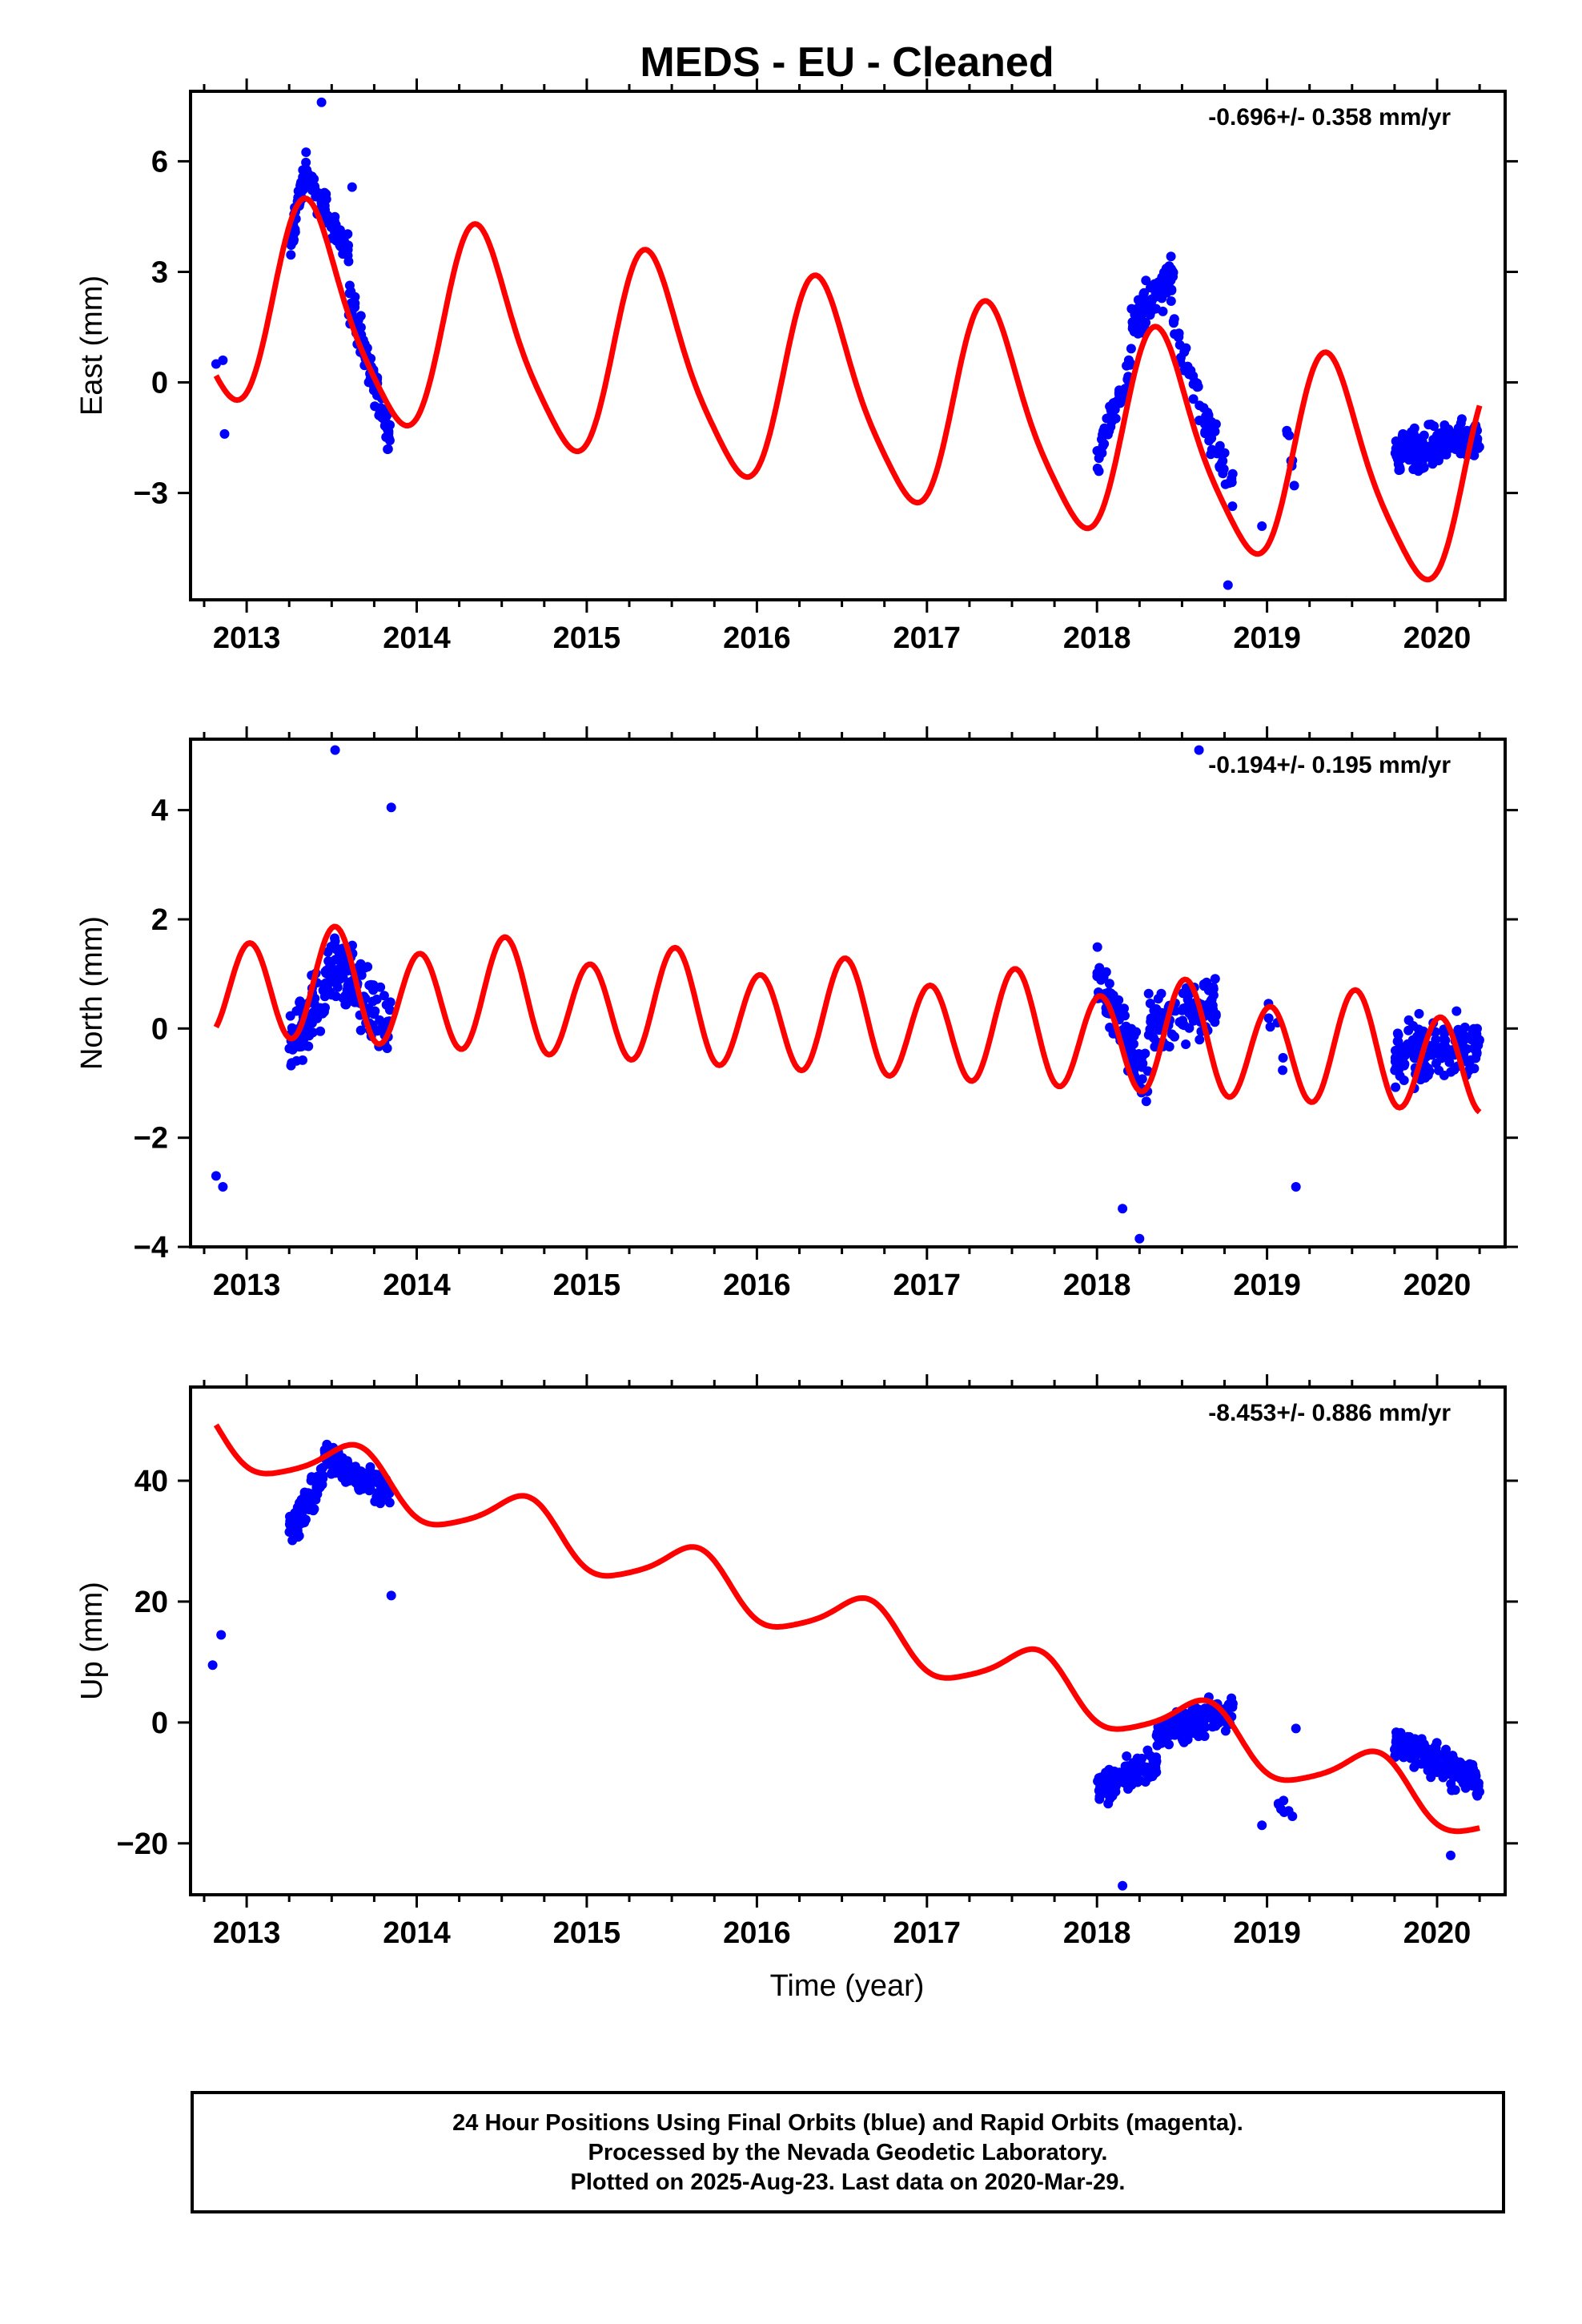 The height and width of the screenshot is (2324, 1582). What do you see at coordinates (151, 494) in the screenshot?
I see `y-tick-label: −3` at bounding box center [151, 494].